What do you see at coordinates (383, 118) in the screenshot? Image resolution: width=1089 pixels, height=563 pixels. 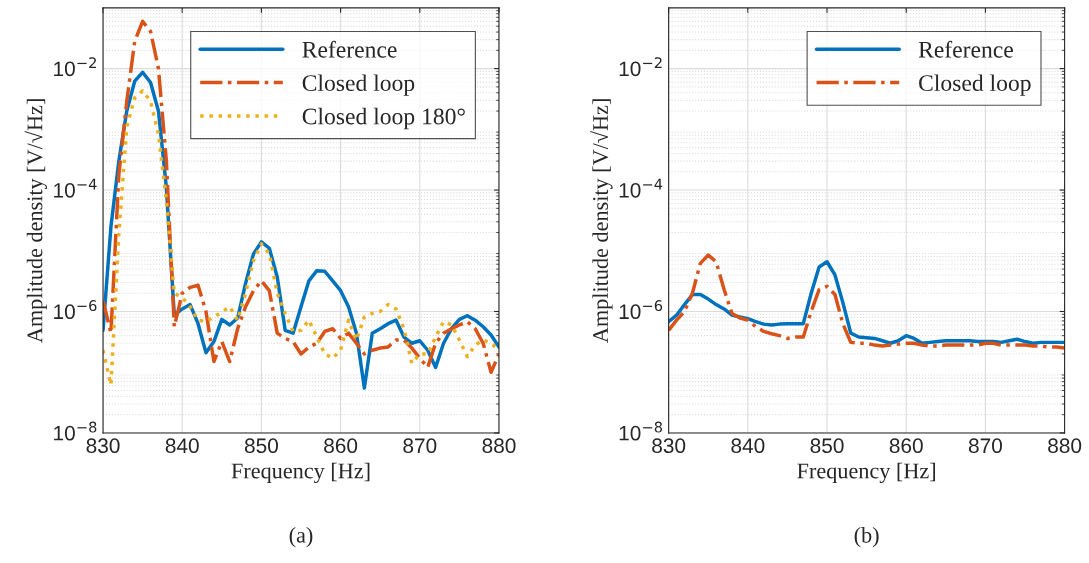 I see `legend-label: Closed loop 180°` at bounding box center [383, 118].